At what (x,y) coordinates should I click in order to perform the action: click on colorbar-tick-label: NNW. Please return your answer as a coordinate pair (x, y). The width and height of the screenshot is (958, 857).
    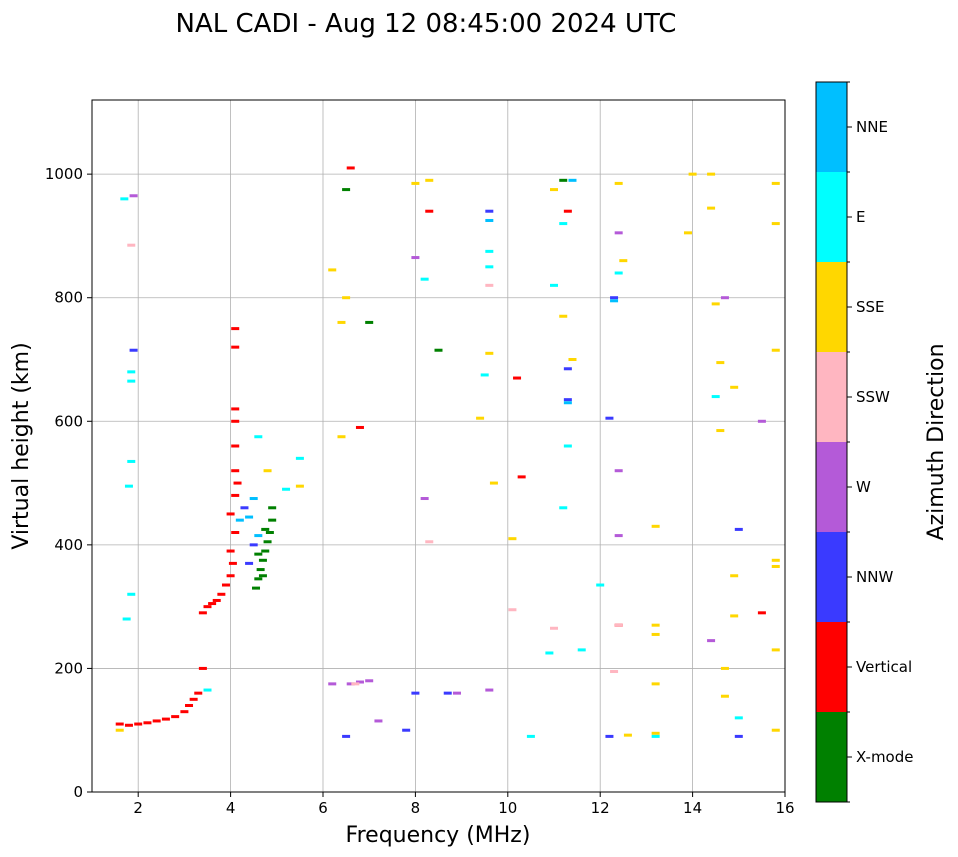
    Looking at the image, I should click on (874, 577).